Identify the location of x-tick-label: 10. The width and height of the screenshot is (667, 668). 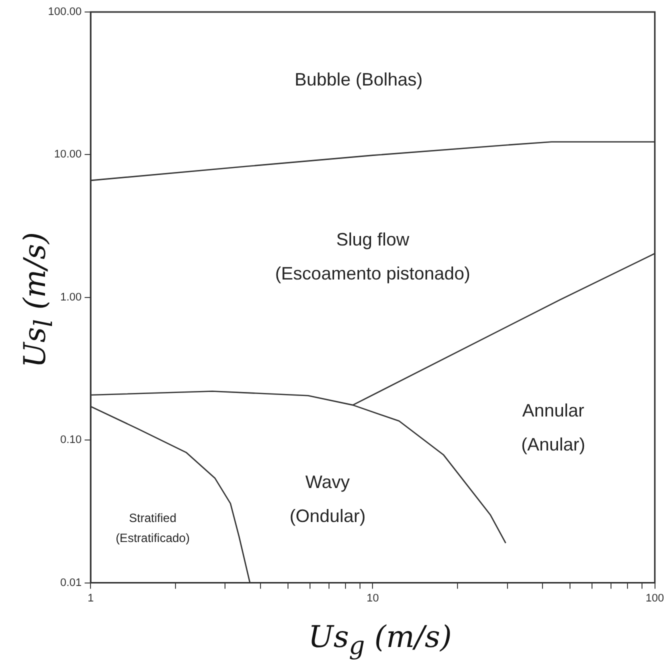
(372, 598).